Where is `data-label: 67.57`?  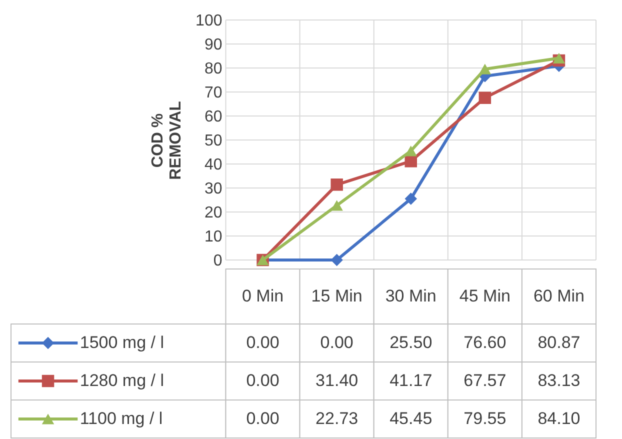 data-label: 67.57 is located at coordinates (485, 380).